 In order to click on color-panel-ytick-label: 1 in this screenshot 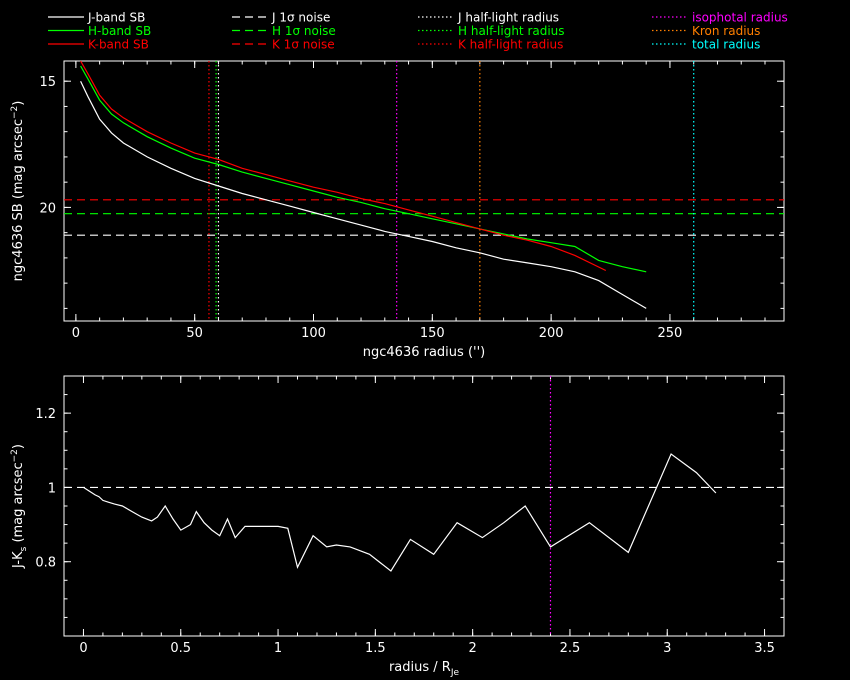, I will do `click(52, 488)`.